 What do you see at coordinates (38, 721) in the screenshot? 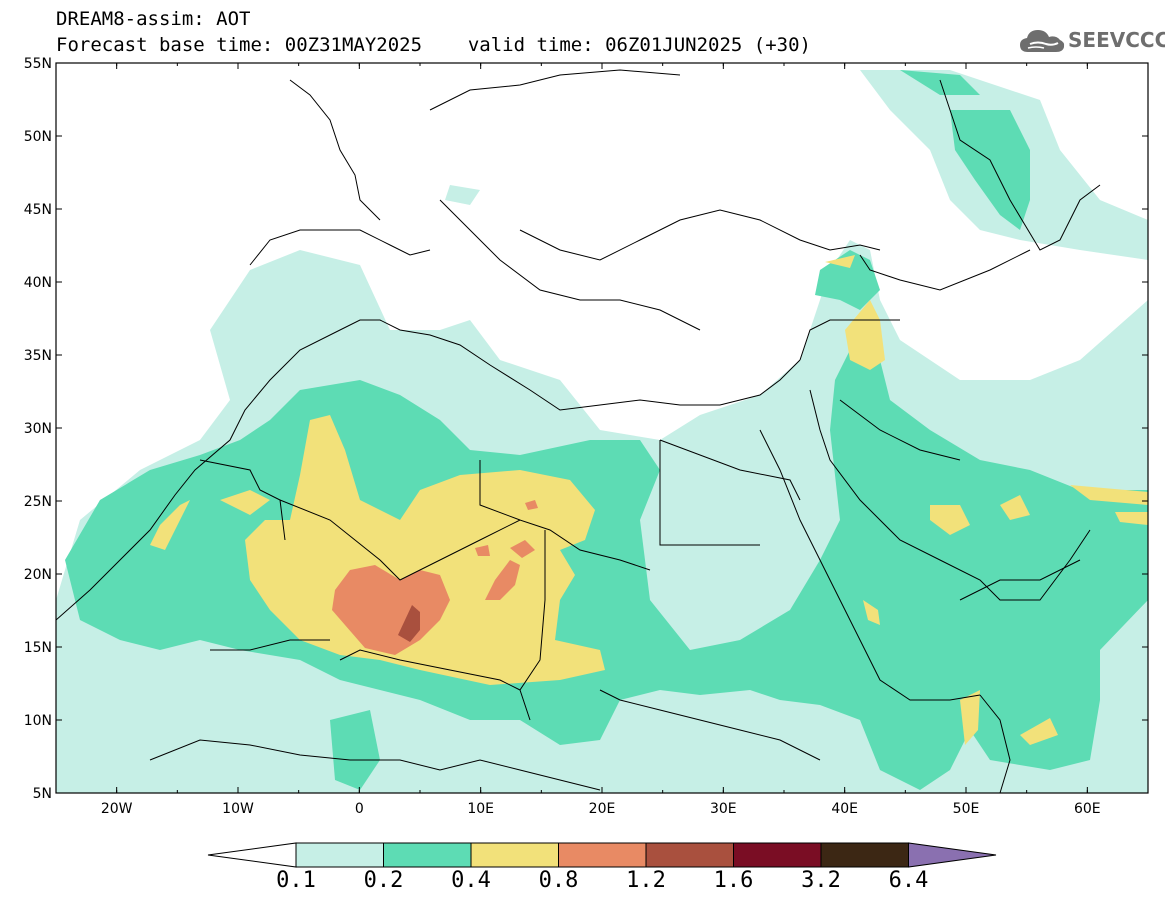
I see `lat-tick-label: 10N` at bounding box center [38, 721].